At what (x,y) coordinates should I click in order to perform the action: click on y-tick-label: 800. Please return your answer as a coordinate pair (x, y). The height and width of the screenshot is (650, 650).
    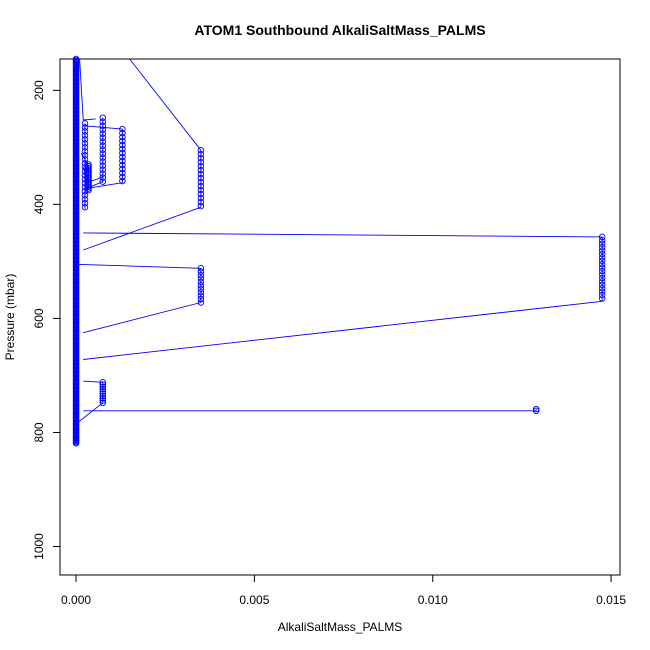
    Looking at the image, I should click on (39, 432).